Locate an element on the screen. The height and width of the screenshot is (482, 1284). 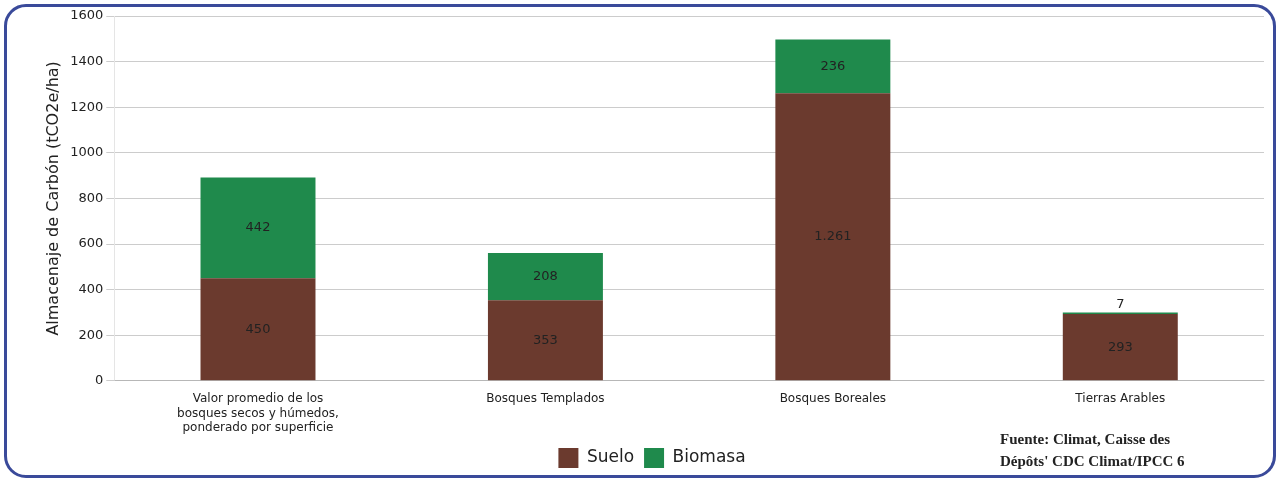
y-tick-label: 1400 is located at coordinates (87, 60).